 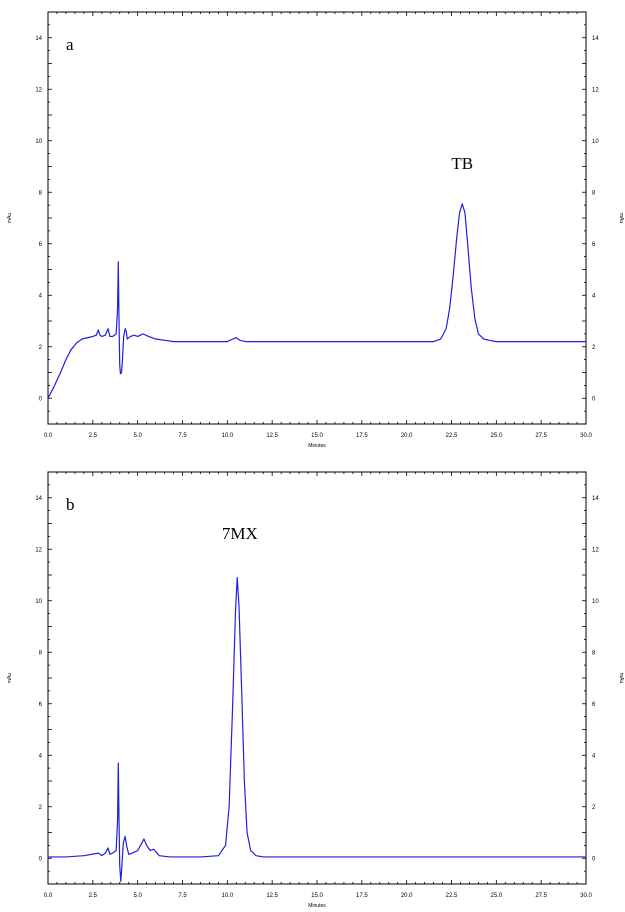 What do you see at coordinates (70, 504) in the screenshot?
I see `panel-label: b` at bounding box center [70, 504].